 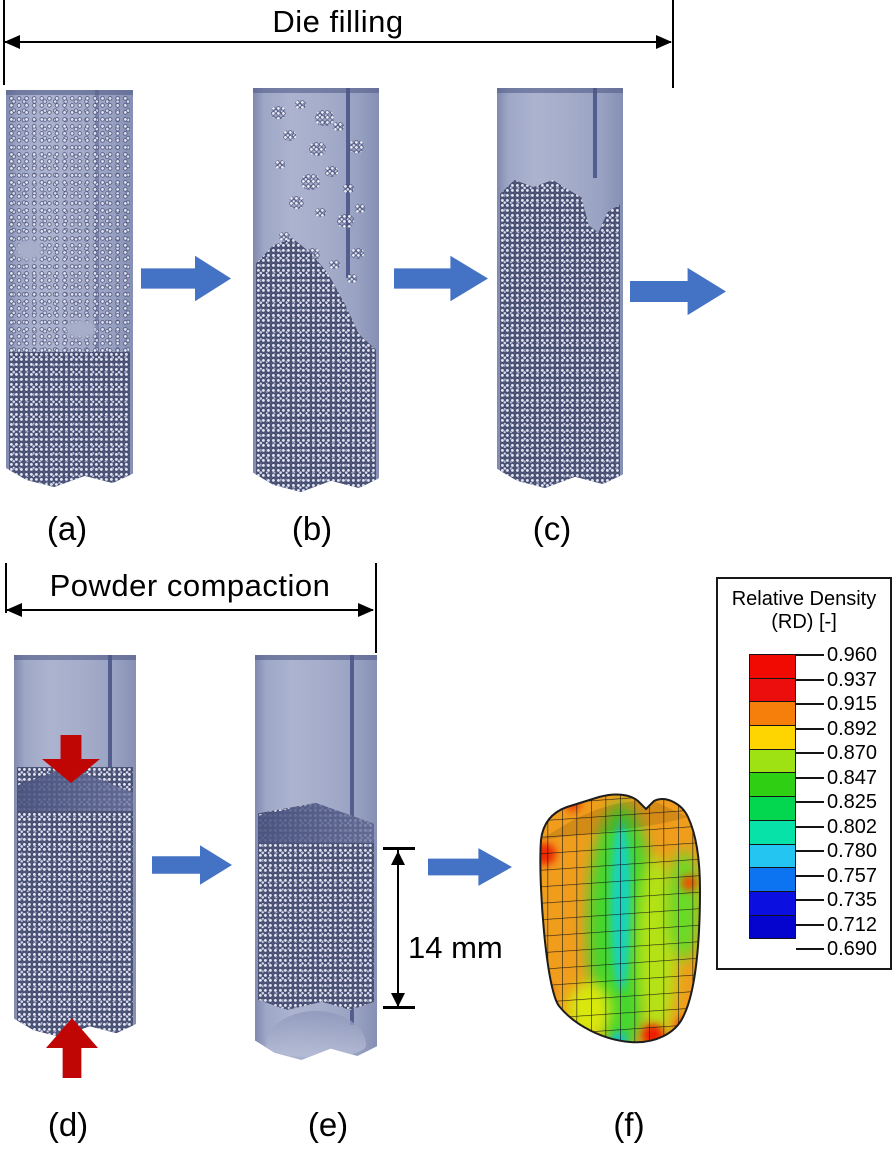 What do you see at coordinates (328, 1124) in the screenshot?
I see `panel-label-e: (e)` at bounding box center [328, 1124].